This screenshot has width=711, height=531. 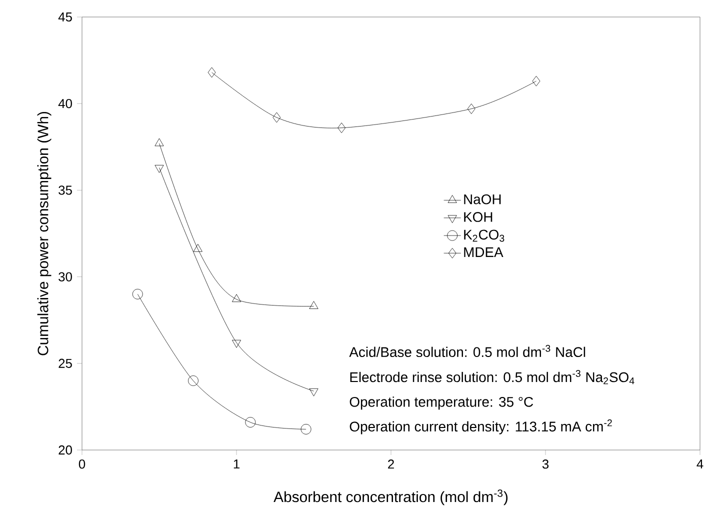 What do you see at coordinates (484, 252) in the screenshot?
I see `legend-label: MDEA` at bounding box center [484, 252].